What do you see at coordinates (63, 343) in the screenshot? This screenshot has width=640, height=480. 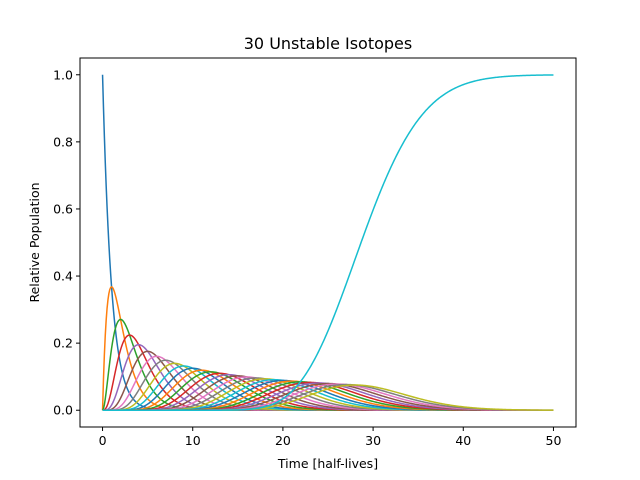 I see `y-tick-label: 0.2` at bounding box center [63, 343].